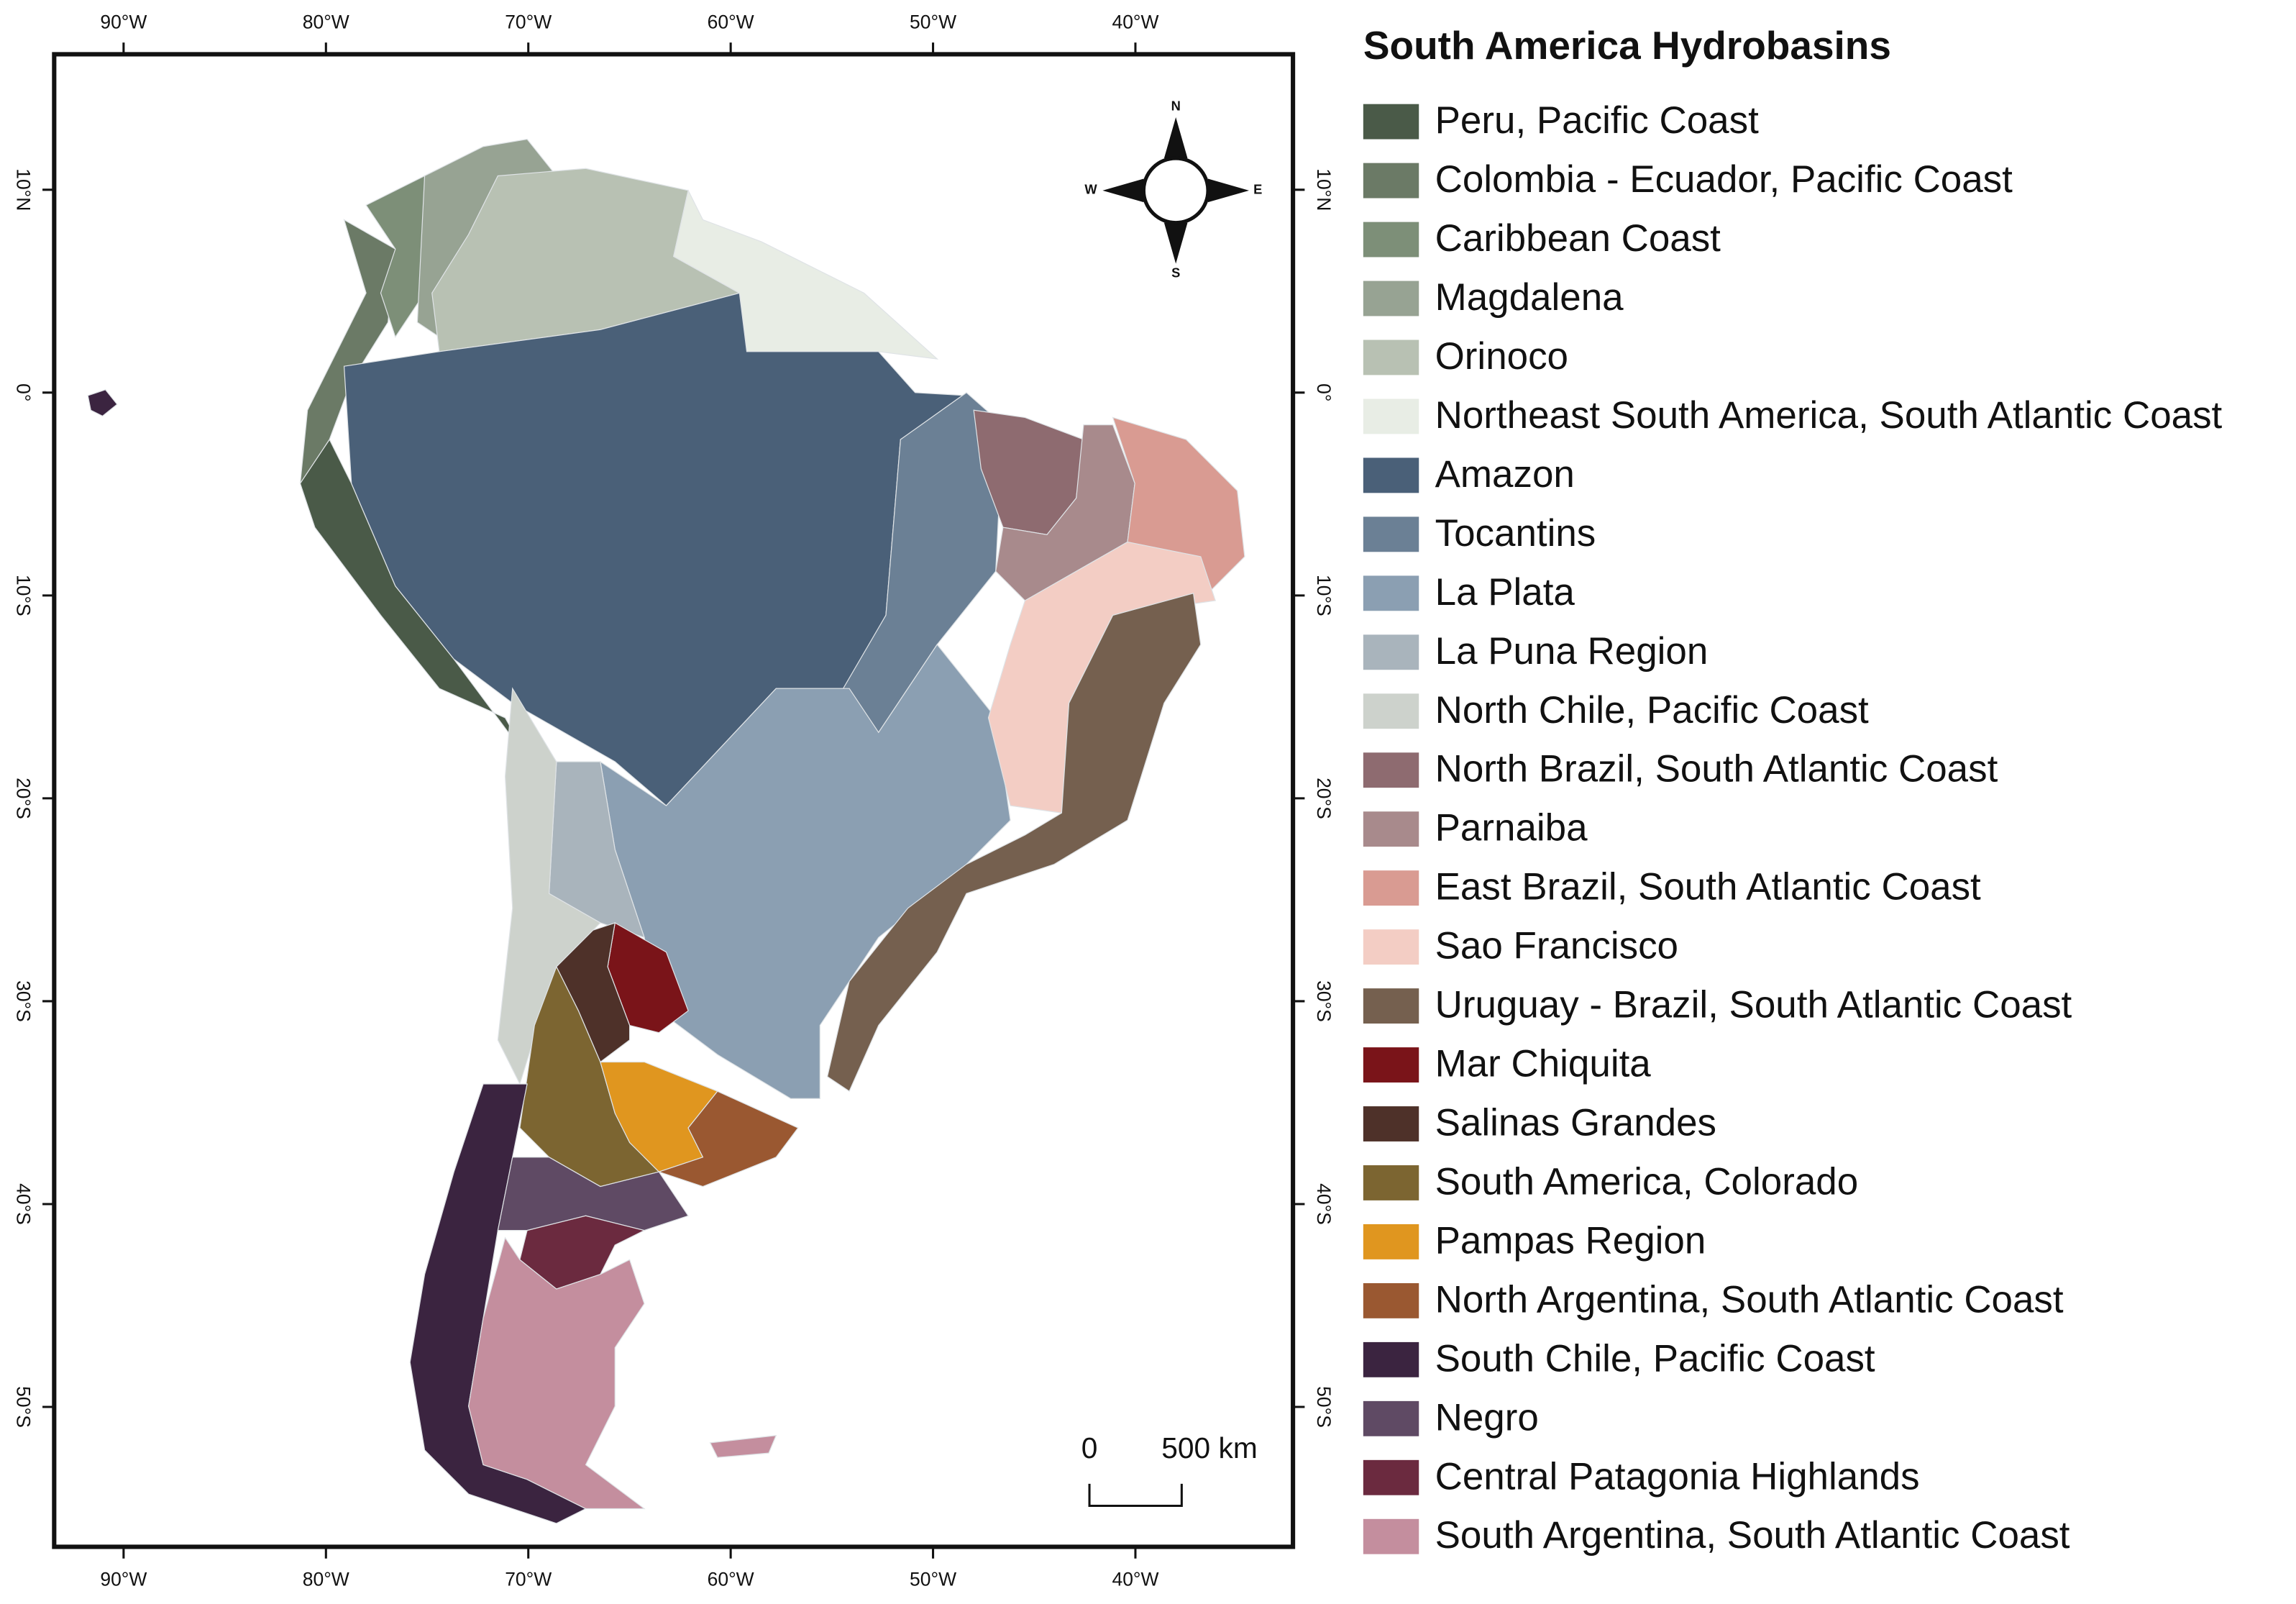  What do you see at coordinates (1515, 533) in the screenshot?
I see `legend-label: Tocantins` at bounding box center [1515, 533].